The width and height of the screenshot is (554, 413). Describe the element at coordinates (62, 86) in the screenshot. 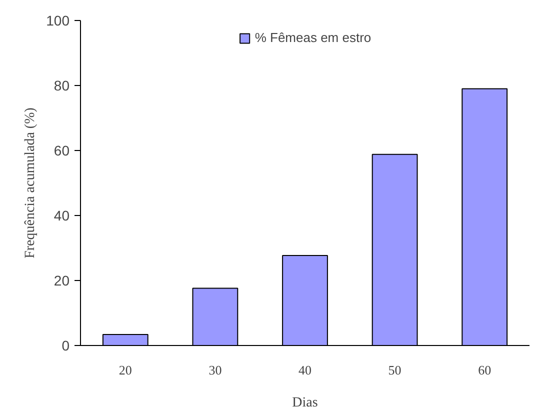

I see `y-tick-label: 80` at that location.